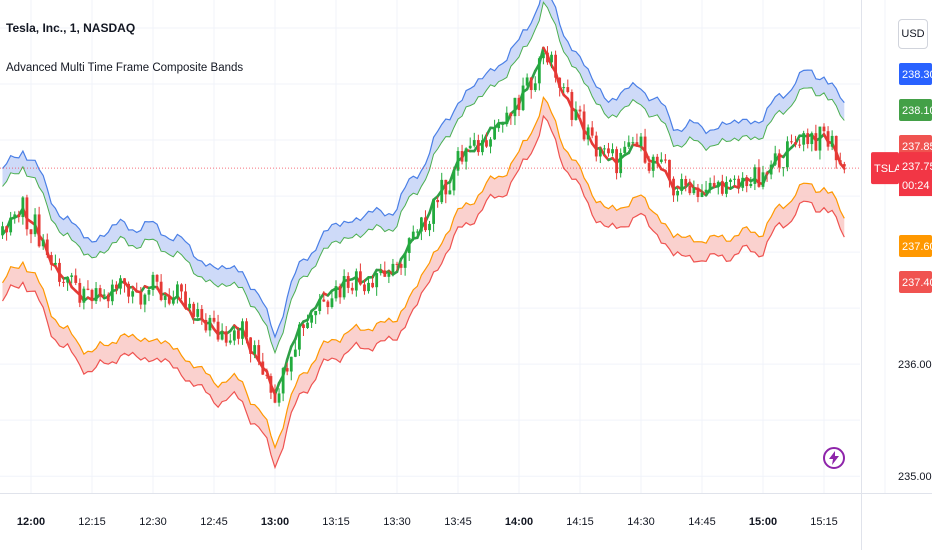 The height and width of the screenshot is (550, 932). I want to click on price-label-text: 237.85, so click(917, 147).